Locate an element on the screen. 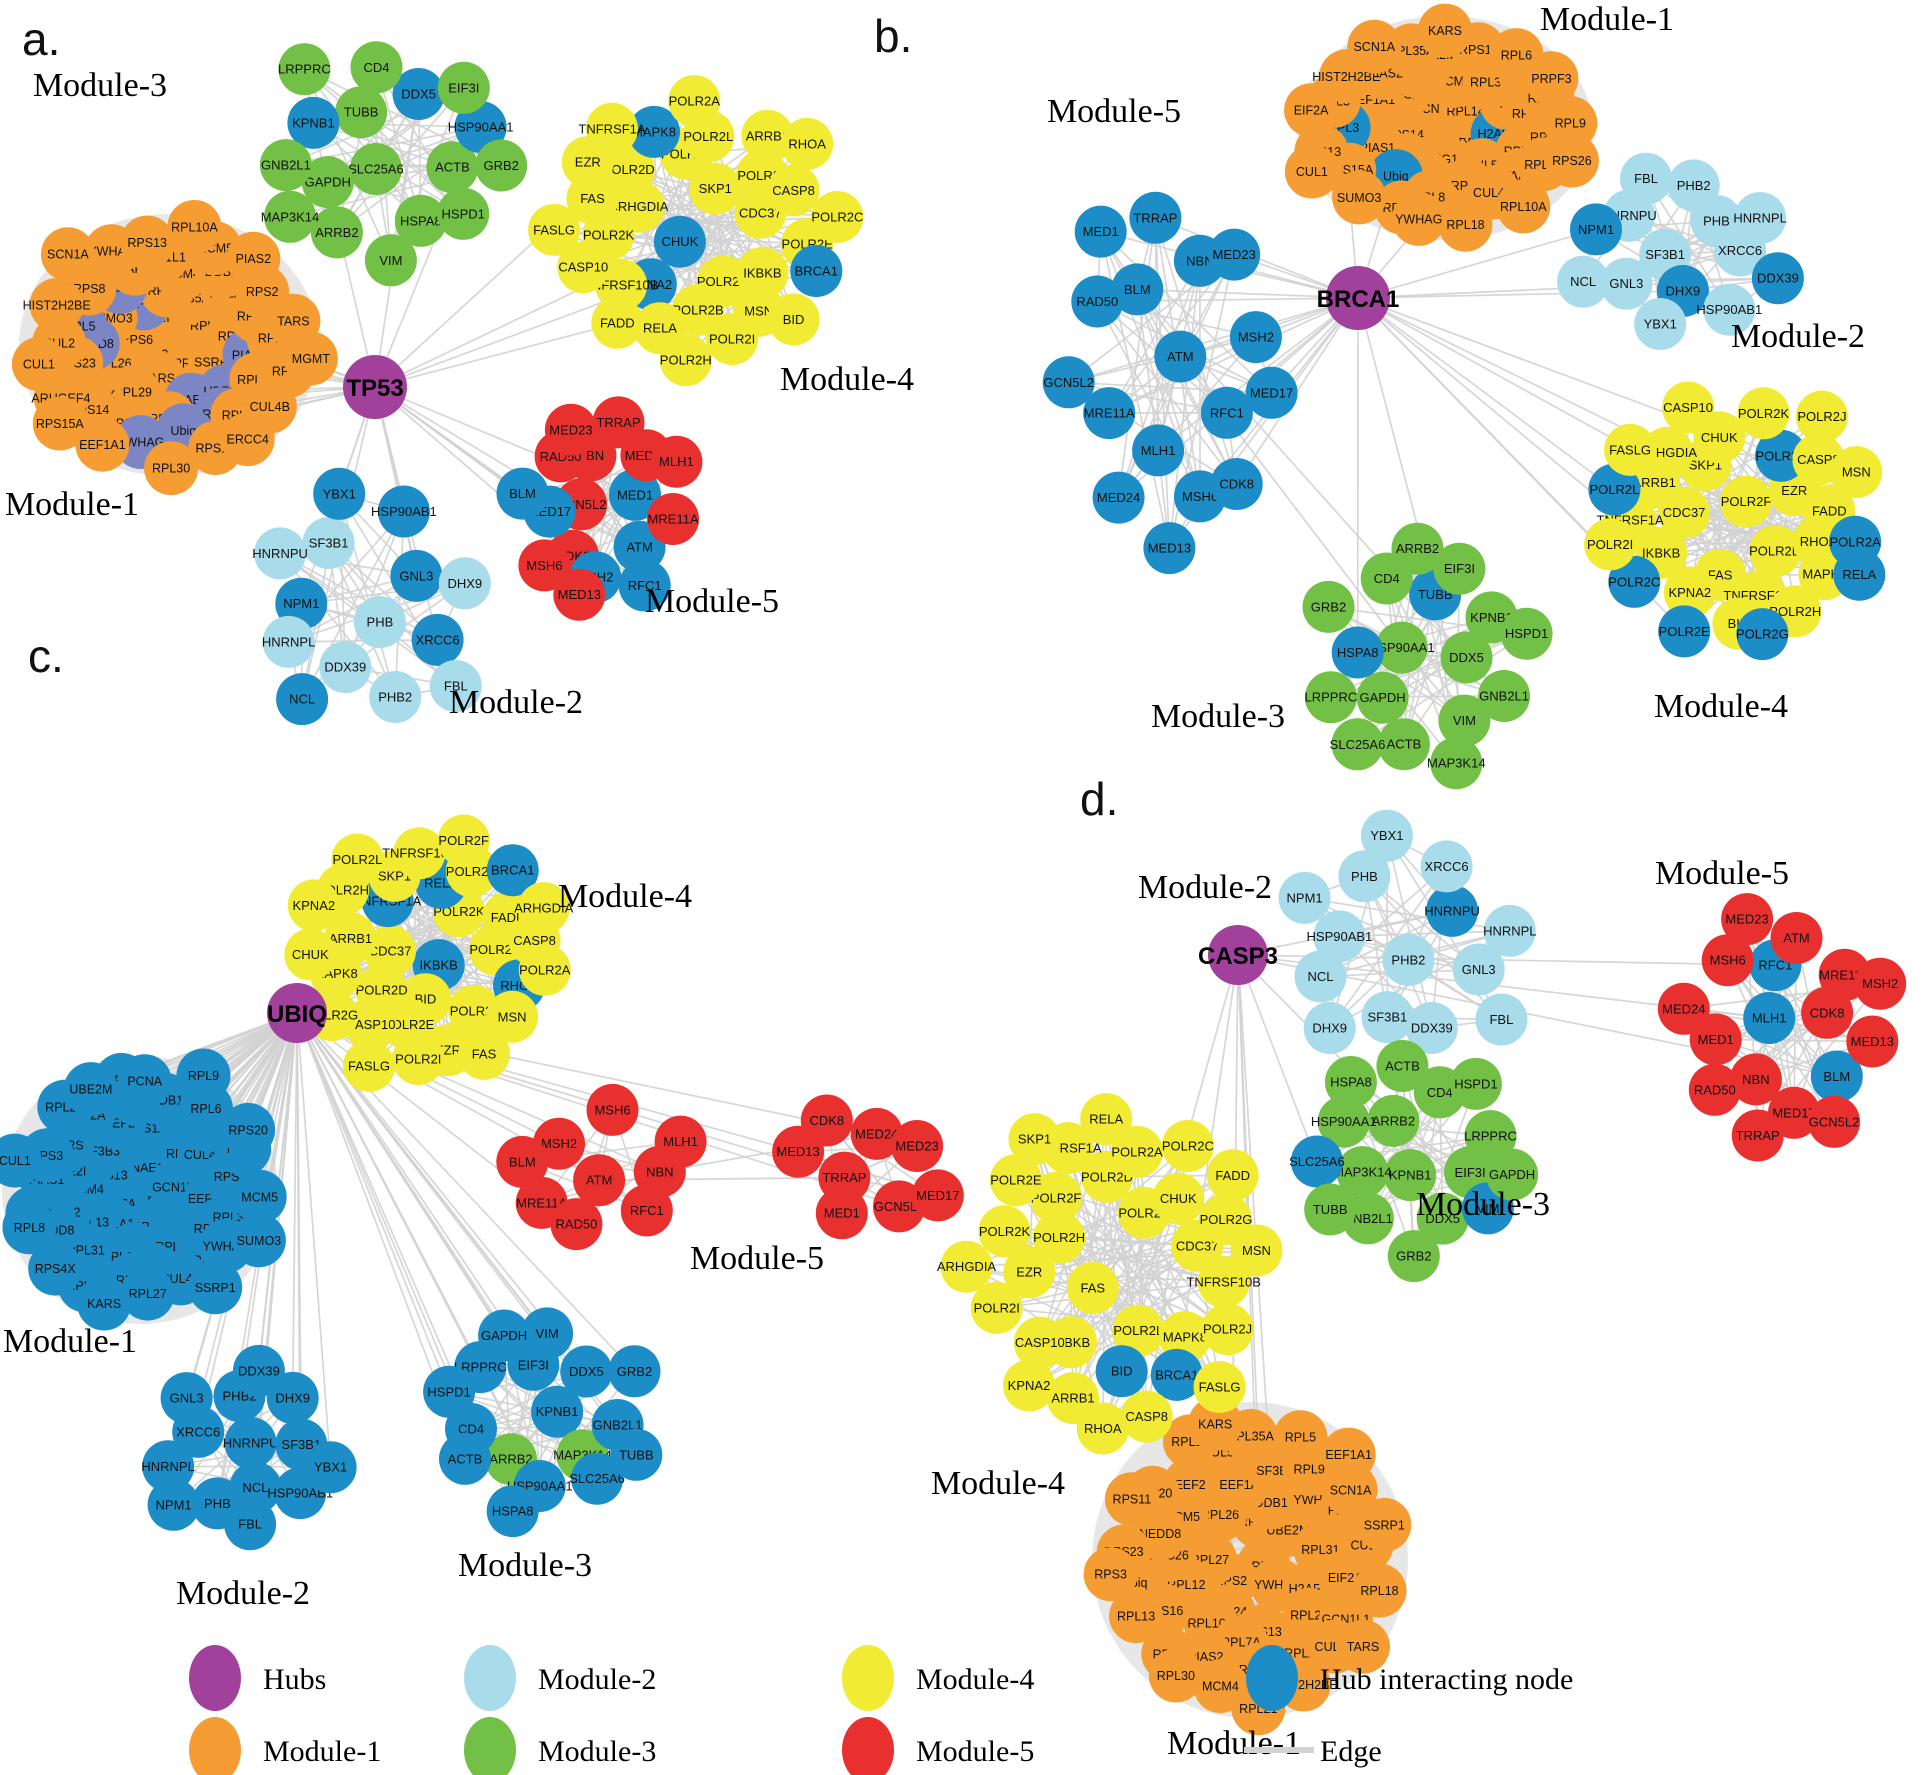  node-ybx1 is located at coordinates (1660, 324).